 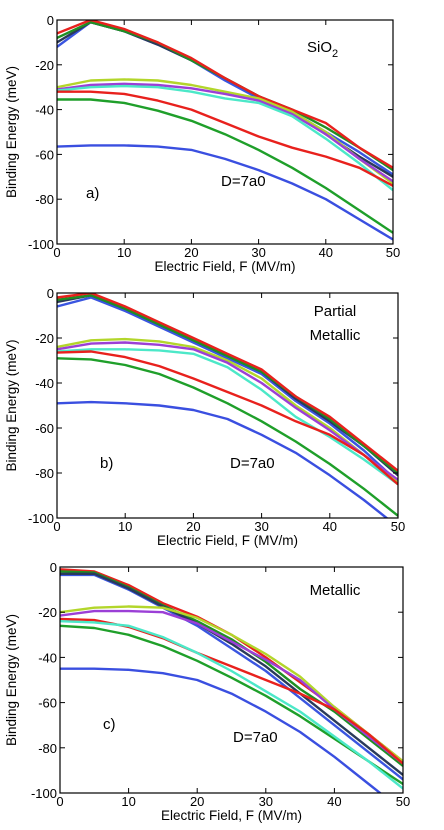 I want to click on material-title-subscript: 2, so click(x=335, y=54).